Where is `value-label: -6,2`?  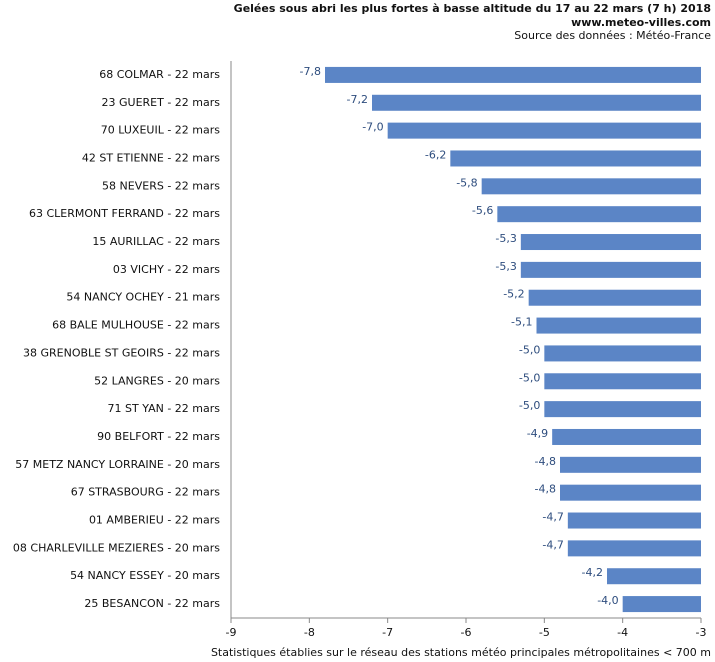
value-label: -6,2 is located at coordinates (435, 154).